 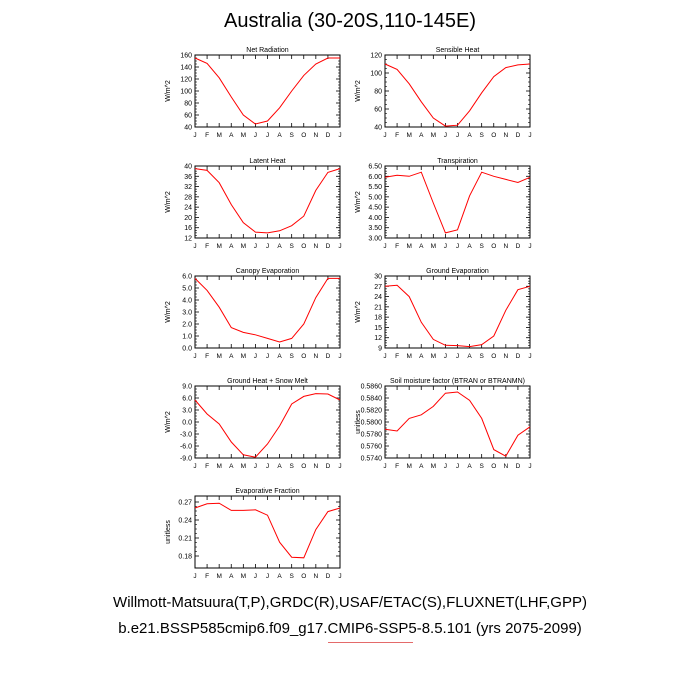 I want to click on y-tick-label: 5.50, so click(x=375, y=187).